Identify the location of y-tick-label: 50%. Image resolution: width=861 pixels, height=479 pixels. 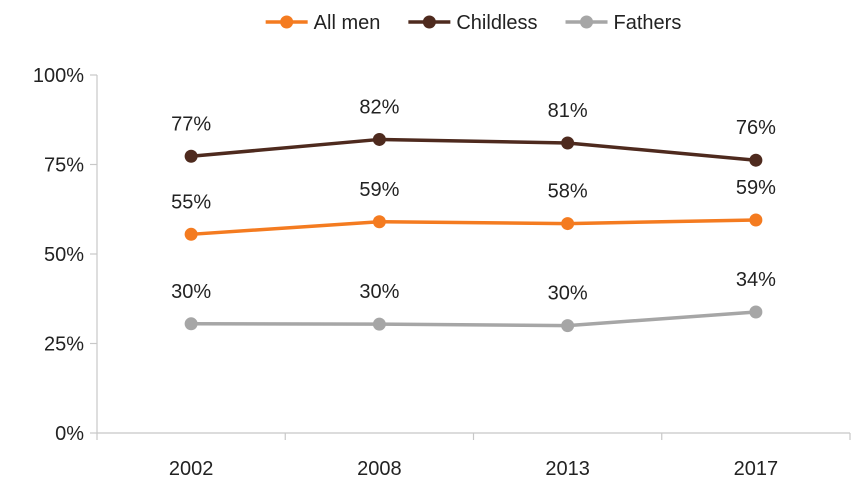
(64, 255).